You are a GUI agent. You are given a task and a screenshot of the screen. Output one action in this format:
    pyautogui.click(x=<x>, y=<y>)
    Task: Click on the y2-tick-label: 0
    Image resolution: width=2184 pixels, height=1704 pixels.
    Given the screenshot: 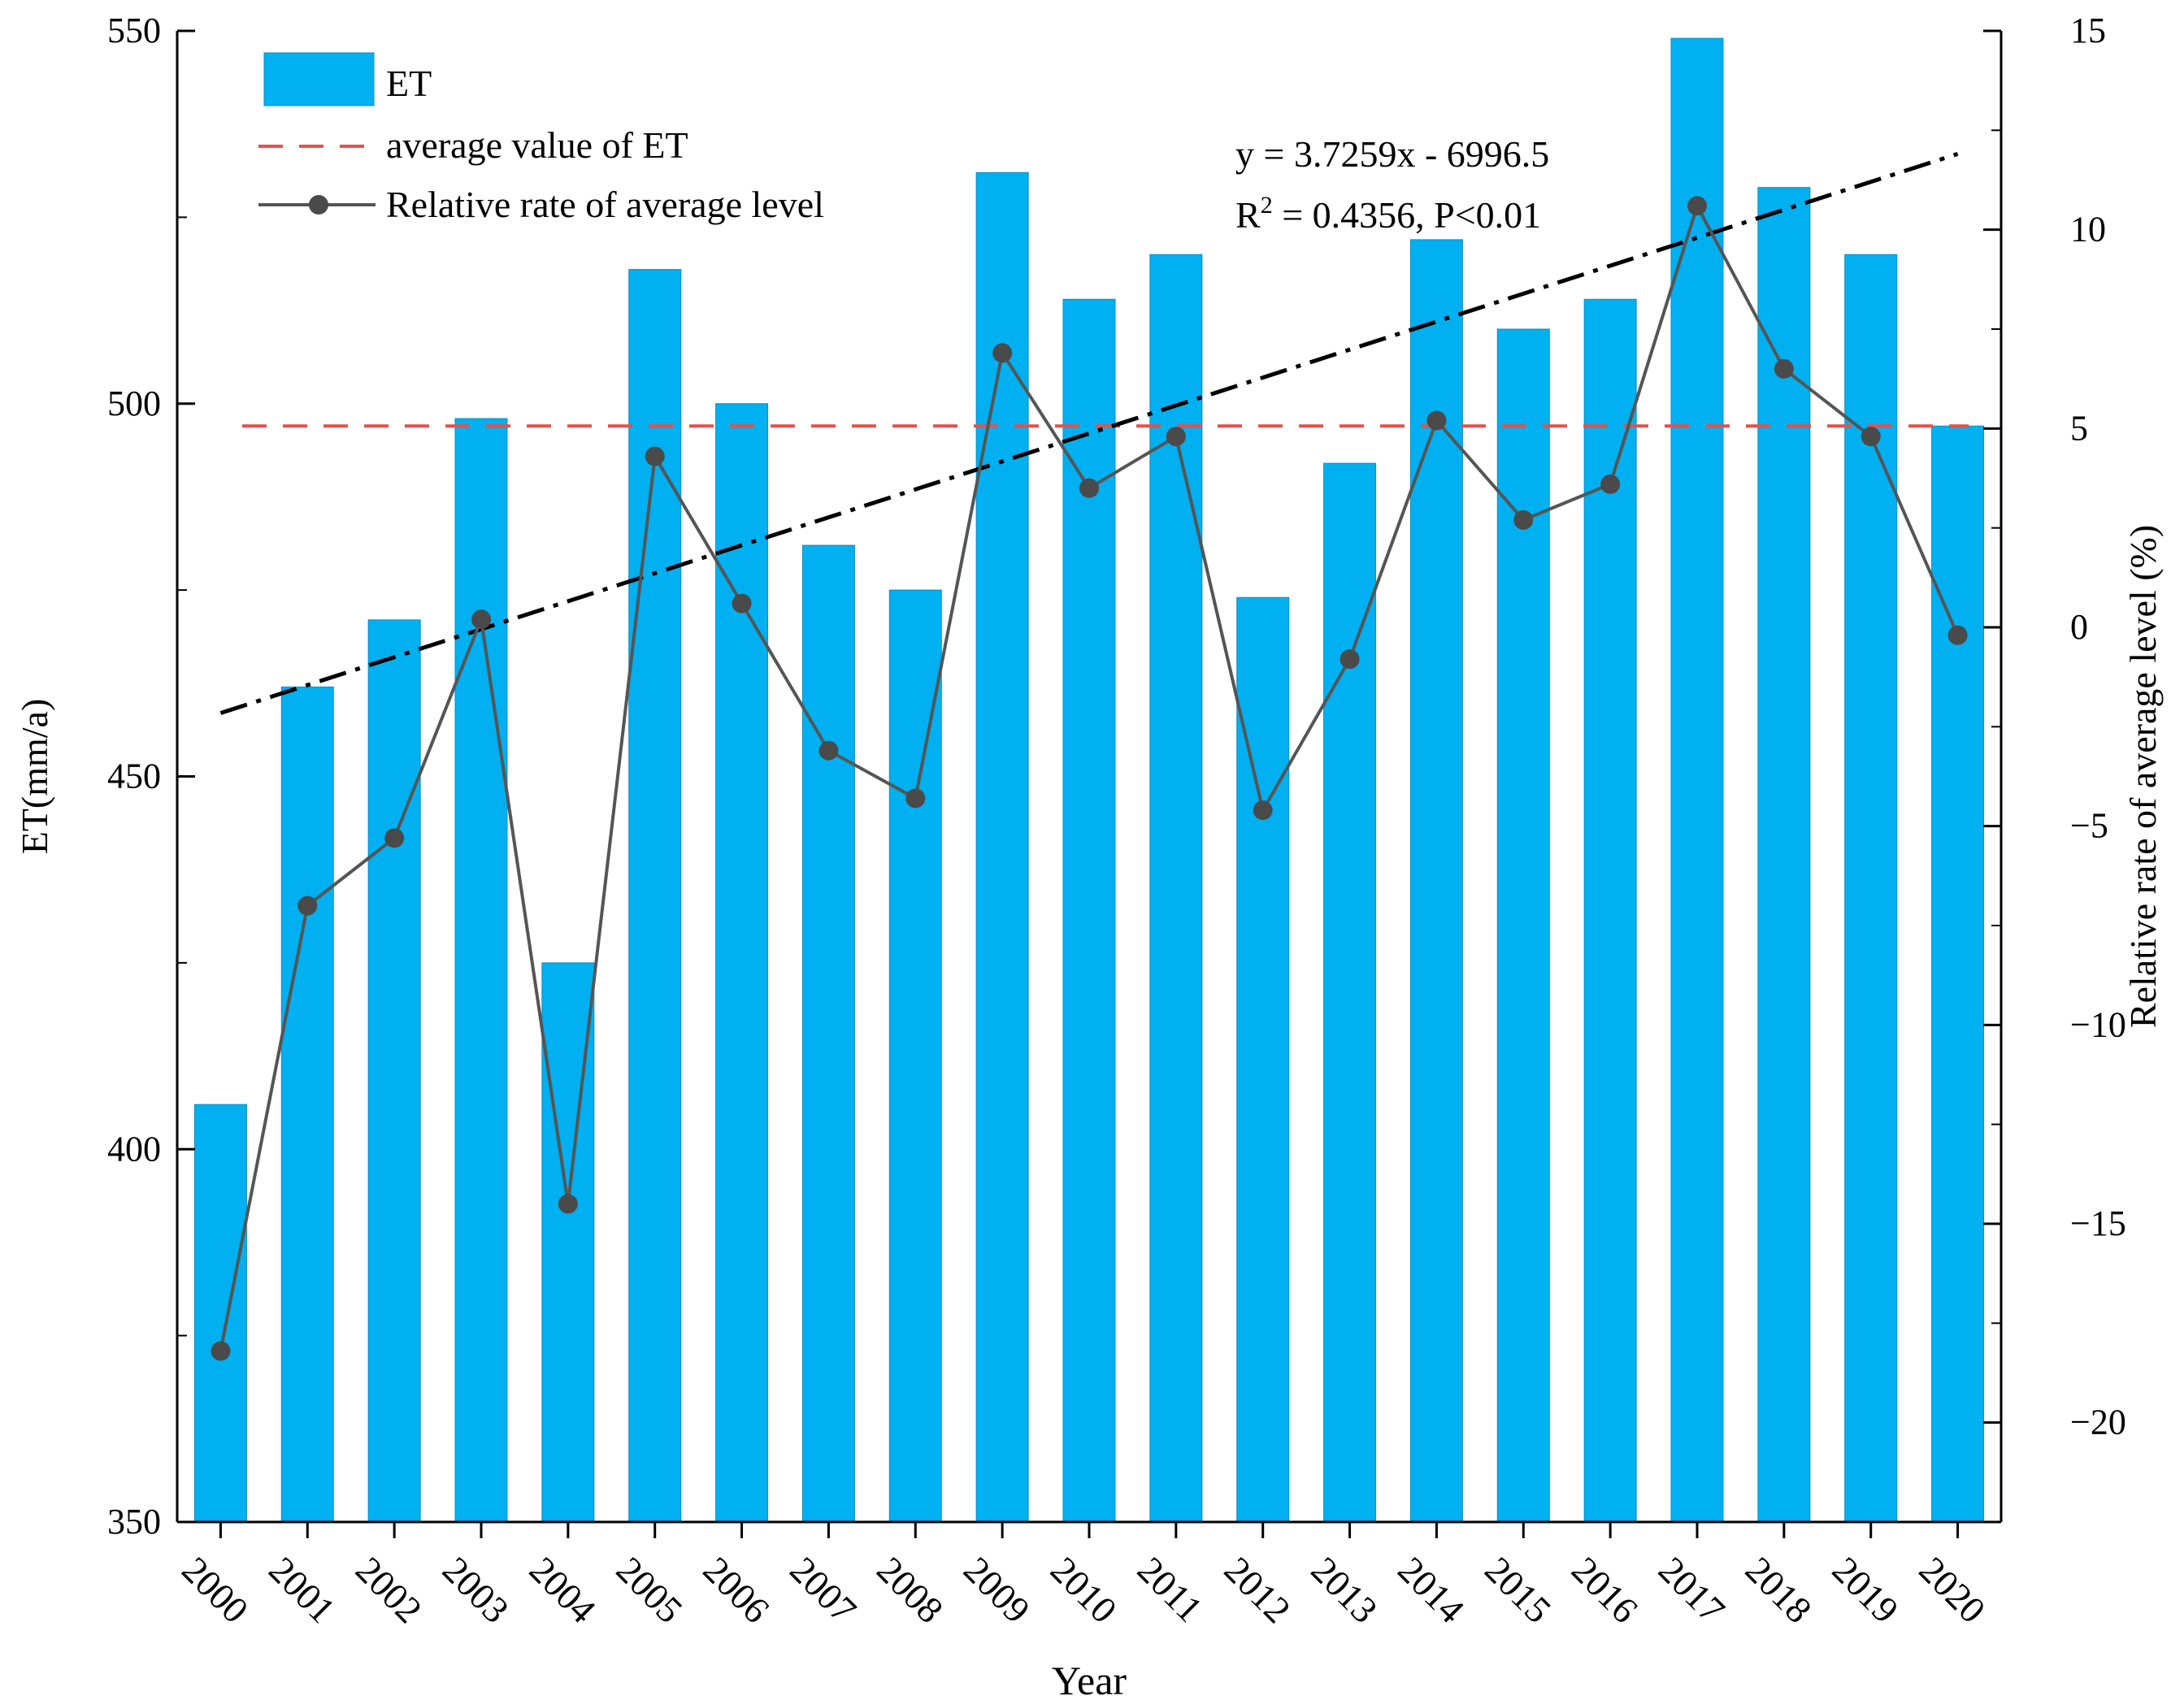 What is the action you would take?
    pyautogui.click(x=2079, y=627)
    